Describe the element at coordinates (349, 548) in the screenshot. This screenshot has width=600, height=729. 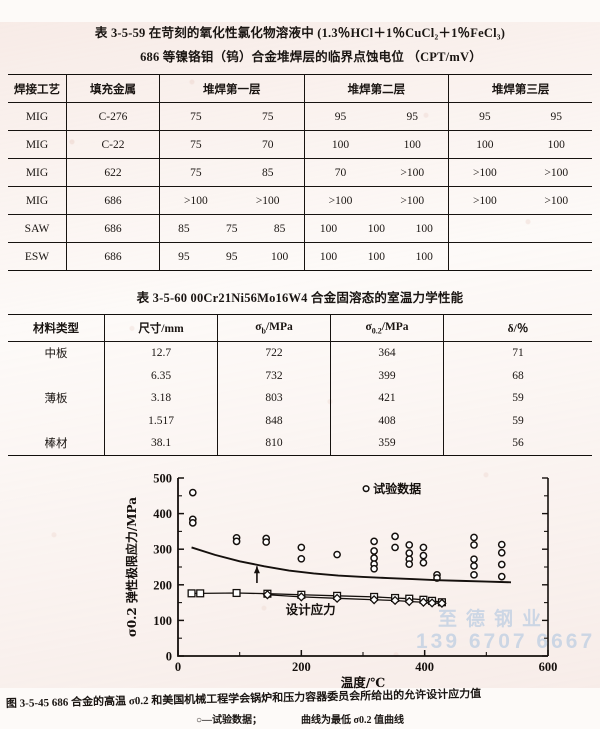
I see `chart-series` at that location.